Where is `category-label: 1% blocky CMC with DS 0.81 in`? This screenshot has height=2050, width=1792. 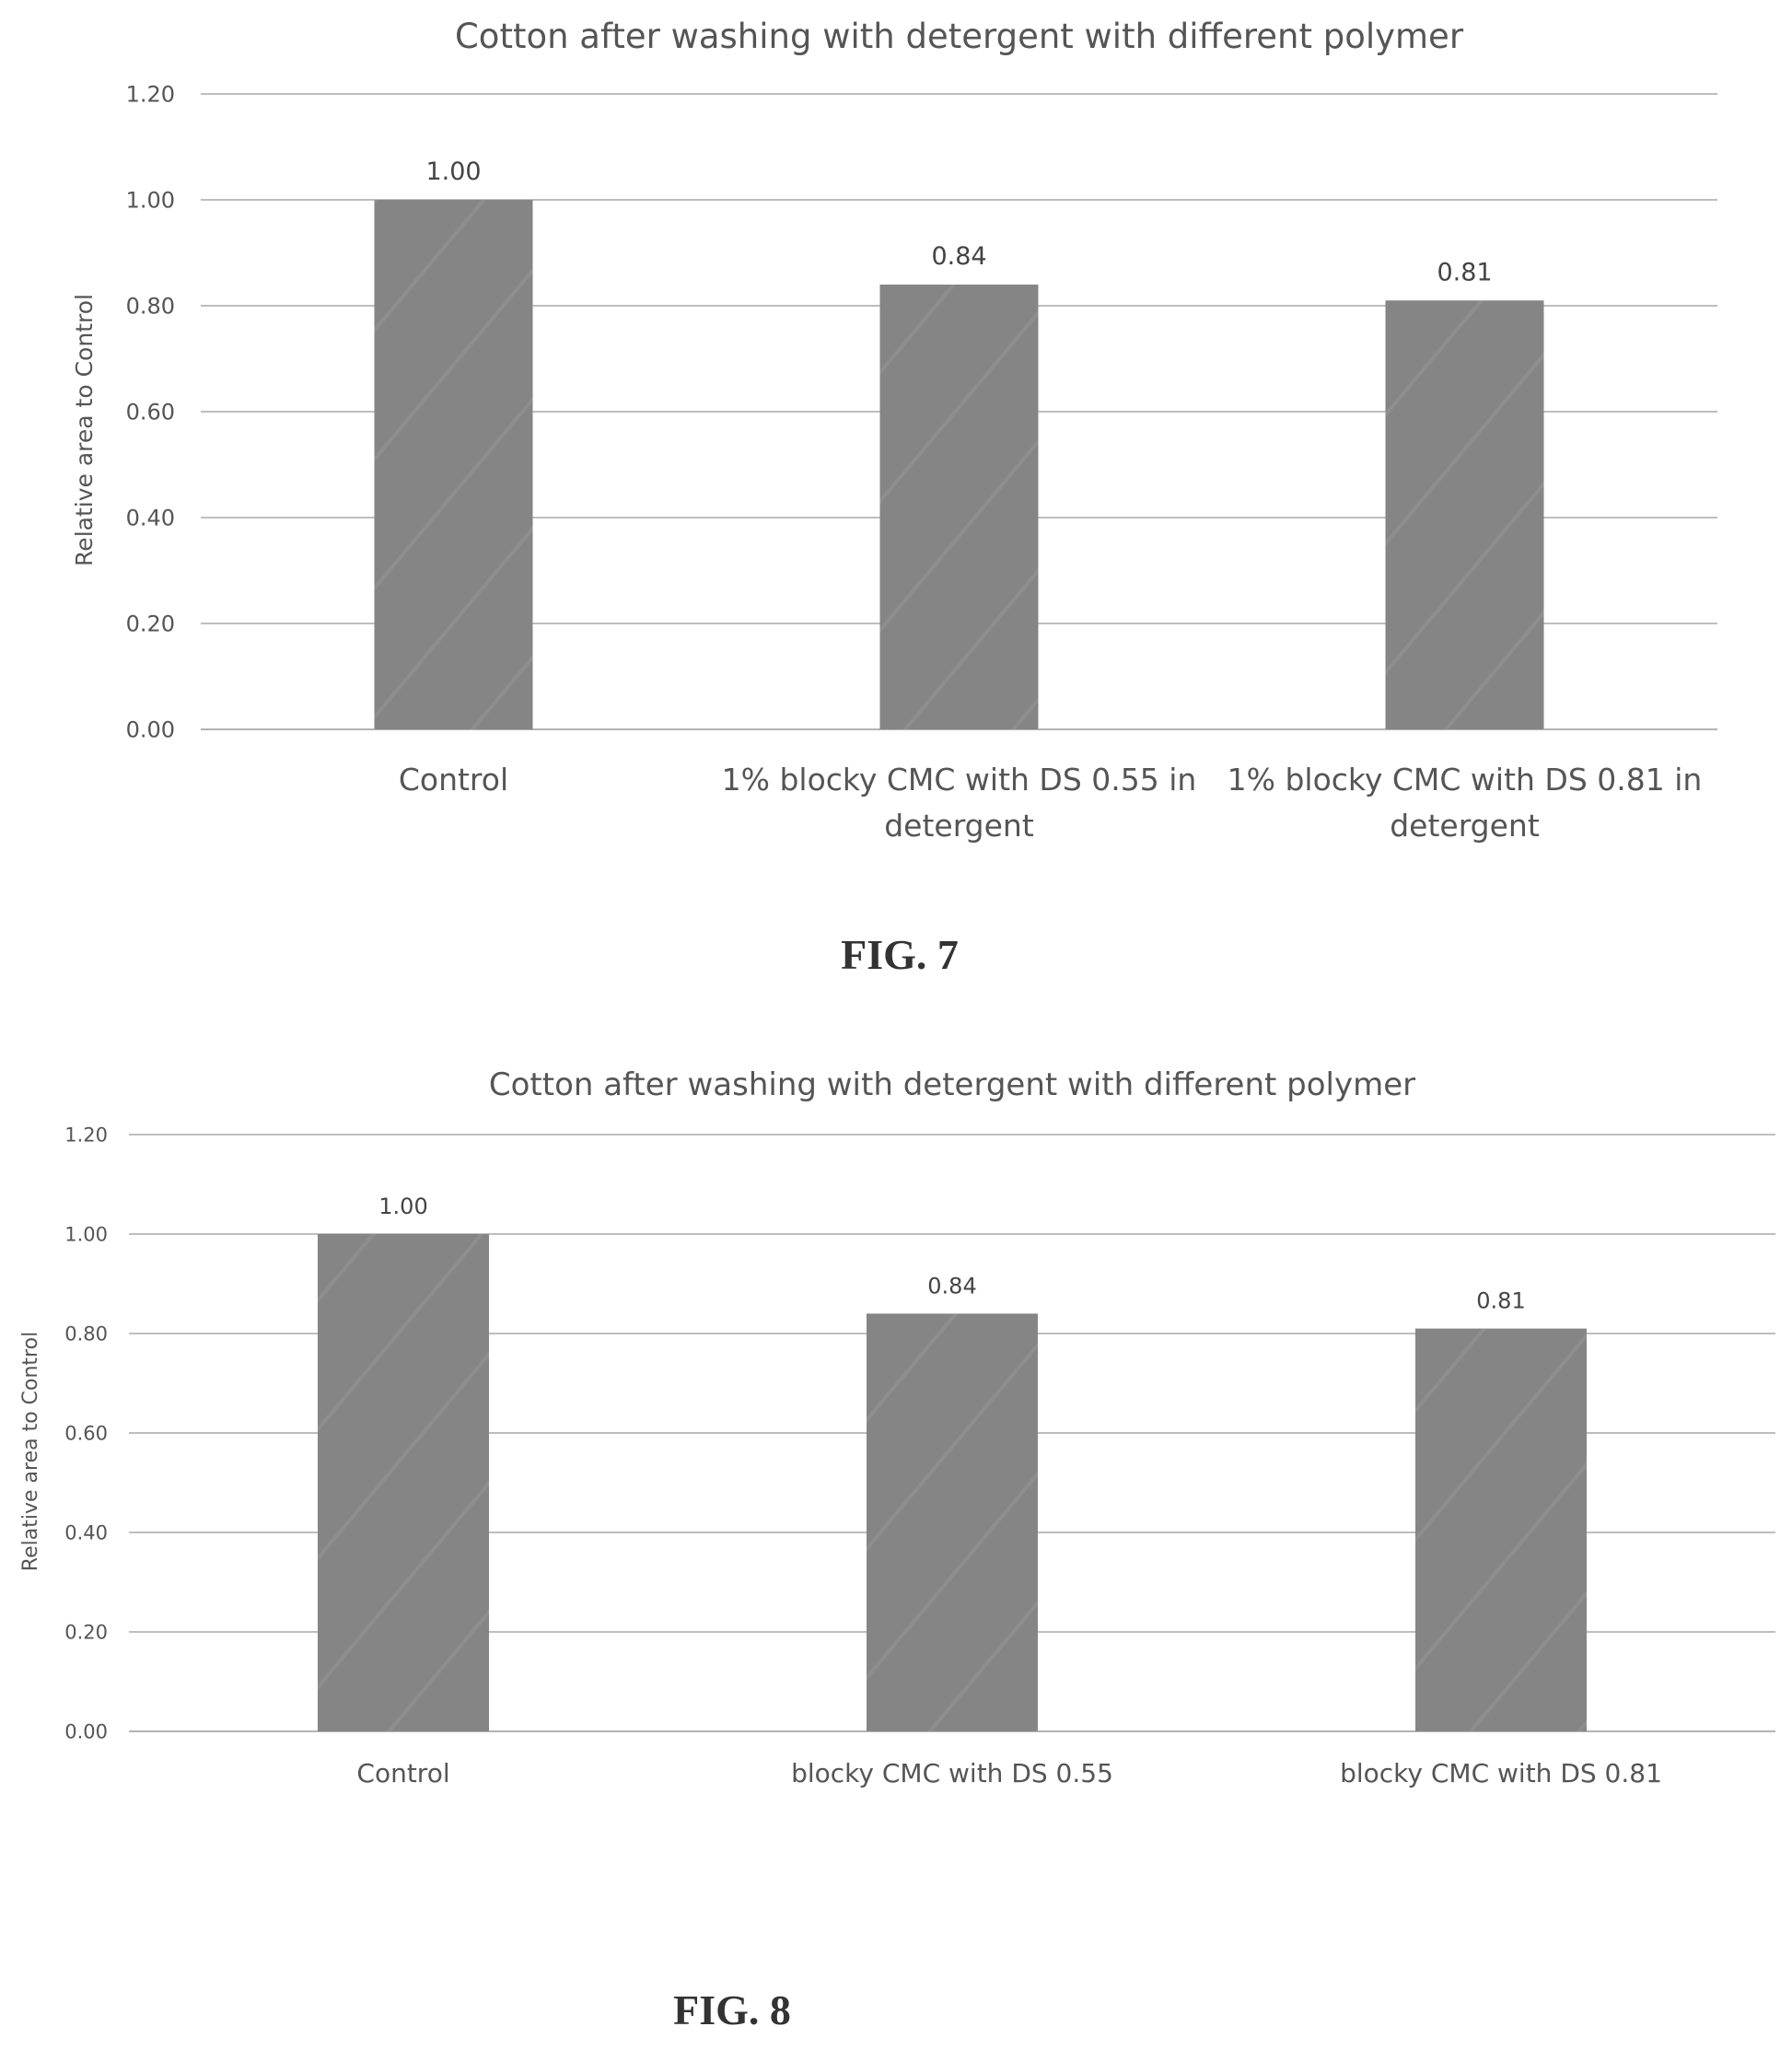 category-label: 1% blocky CMC with DS 0.81 in is located at coordinates (1465, 780).